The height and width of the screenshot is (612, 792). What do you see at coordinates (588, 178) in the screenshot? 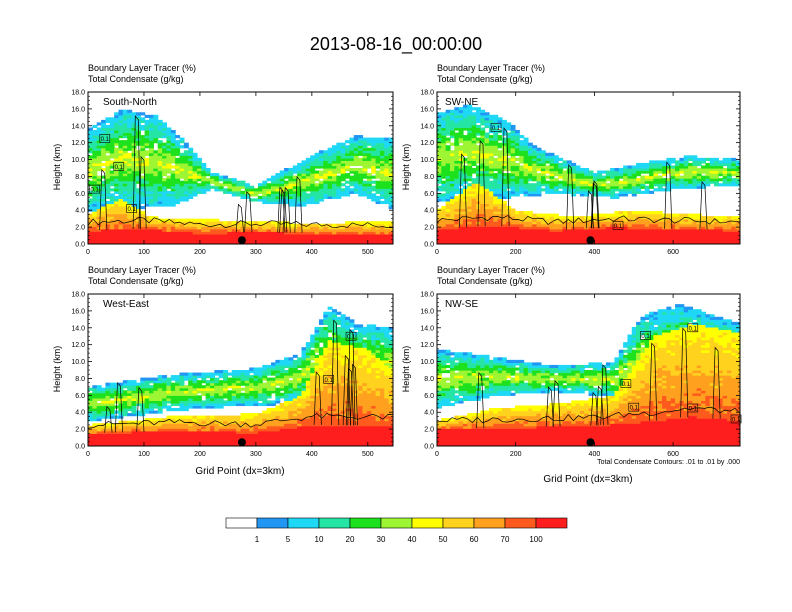
I see `condensate-contours` at bounding box center [588, 178].